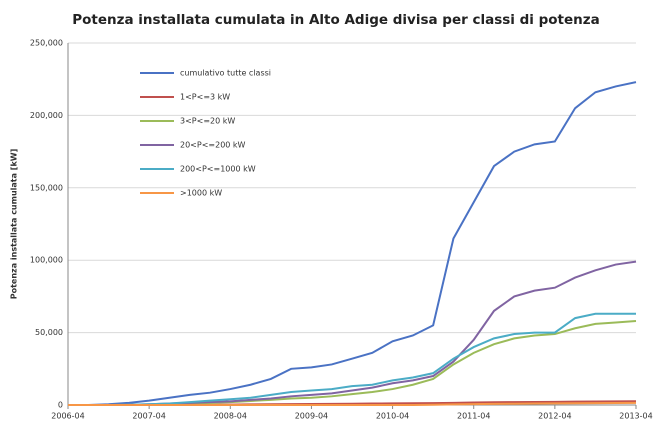 This screenshot has width=653, height=423. I want to click on x-tick-label: 2011-04, so click(473, 416).